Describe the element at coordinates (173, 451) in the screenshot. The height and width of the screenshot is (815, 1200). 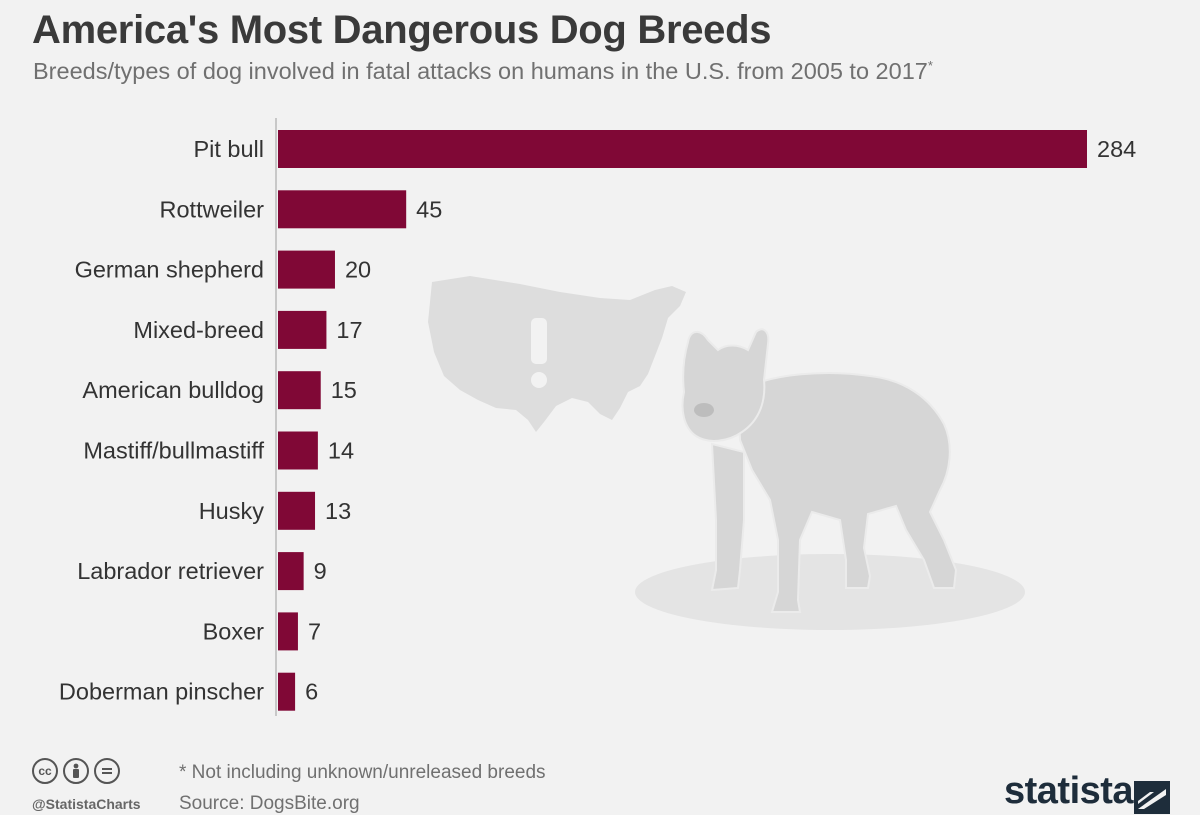
I see `category-label: Mastiff/bullmastiff` at that location.